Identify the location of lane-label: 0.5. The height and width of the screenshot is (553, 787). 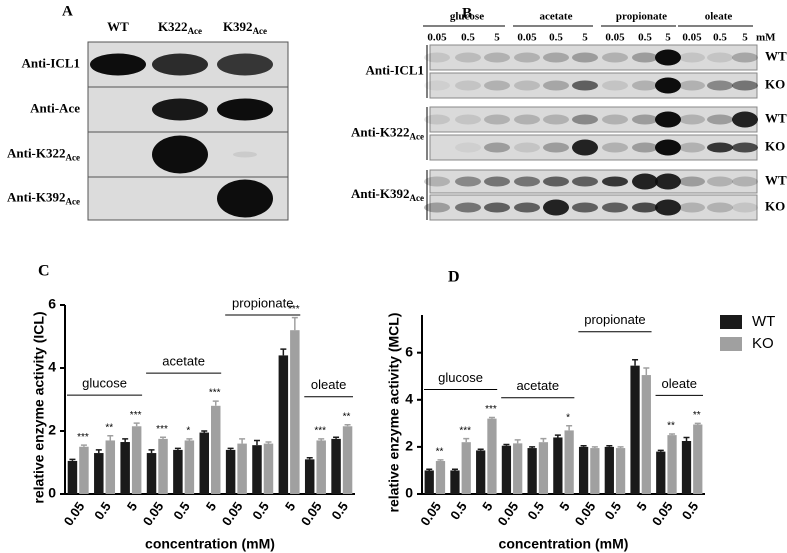
(468, 38).